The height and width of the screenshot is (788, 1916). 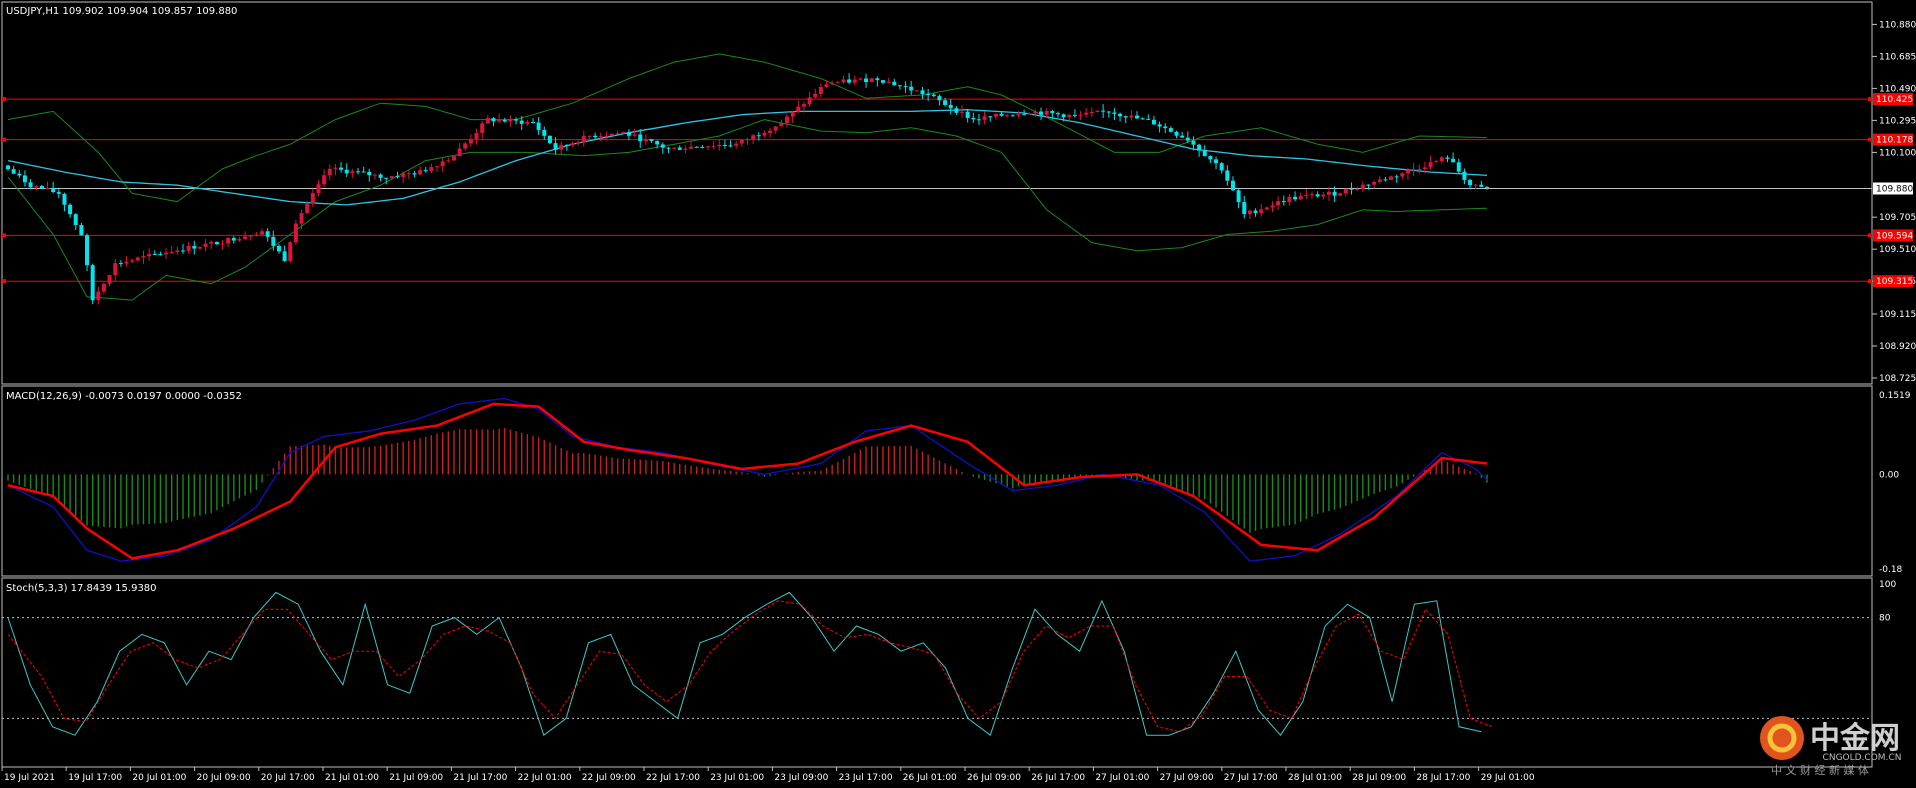 What do you see at coordinates (416, 778) in the screenshot?
I see `x-tick-label-6: 21 Jul 09:00` at bounding box center [416, 778].